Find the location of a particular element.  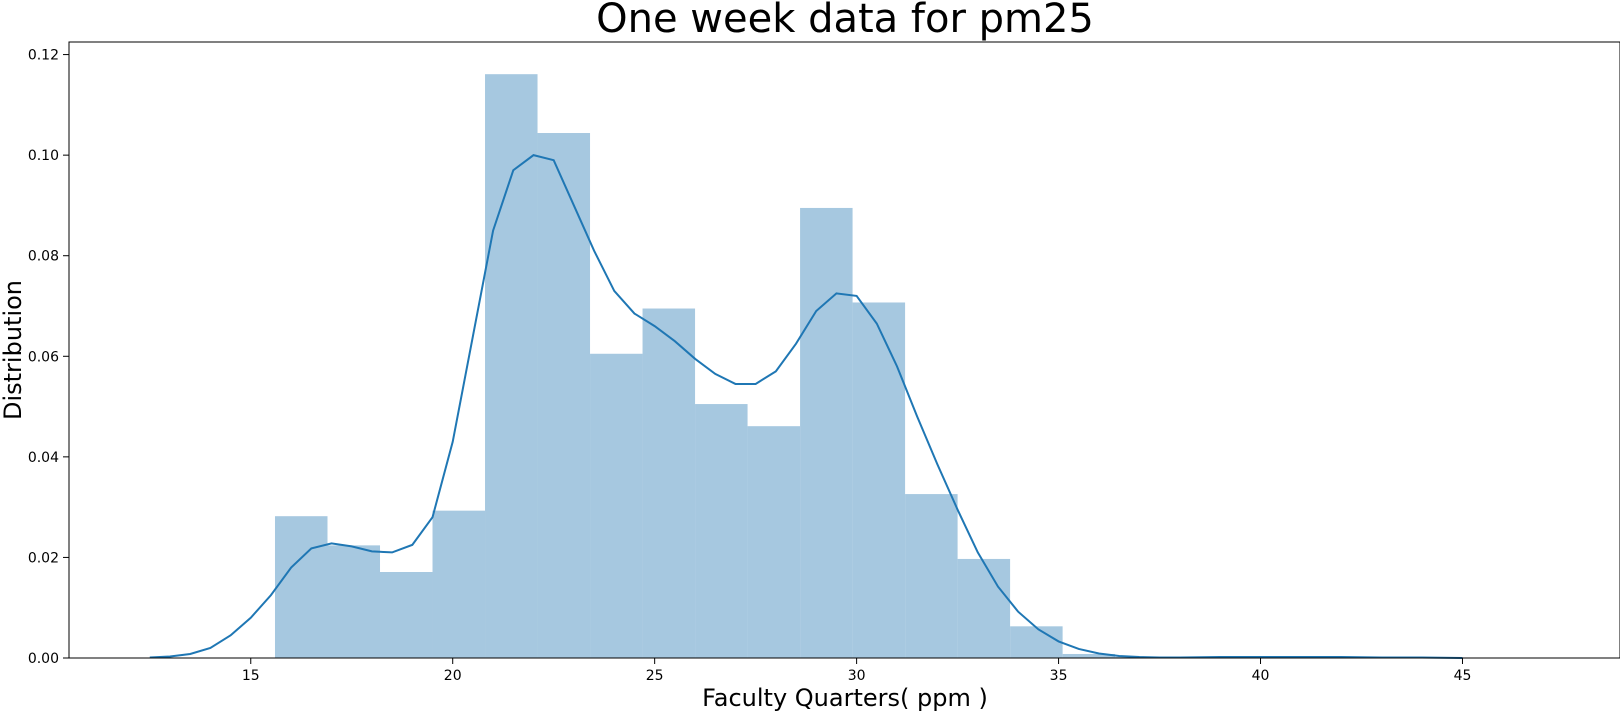

x-tick-label: 40 is located at coordinates (1261, 676).